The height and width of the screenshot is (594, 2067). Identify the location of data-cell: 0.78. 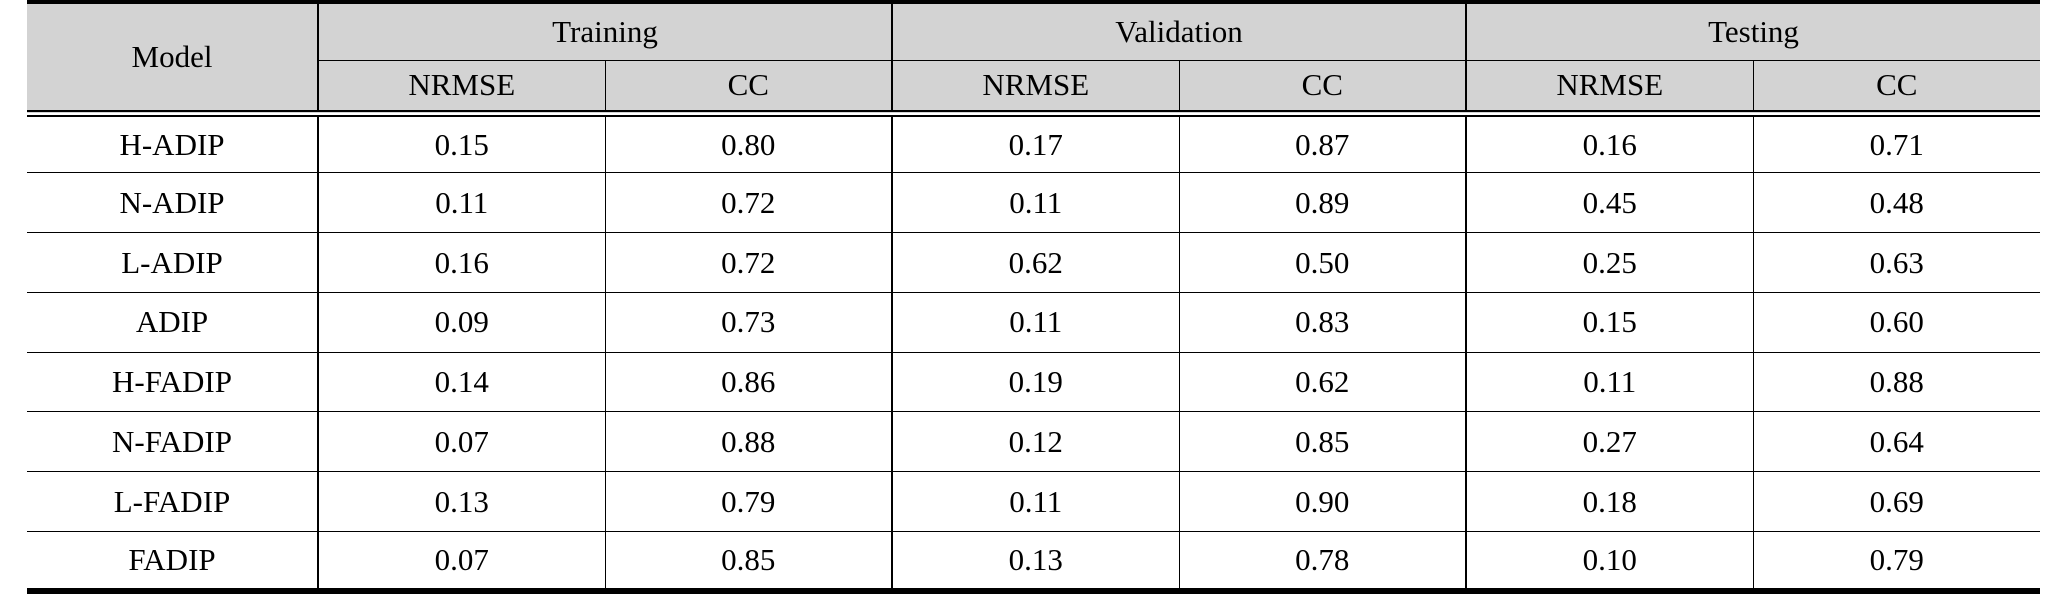
(1322, 561).